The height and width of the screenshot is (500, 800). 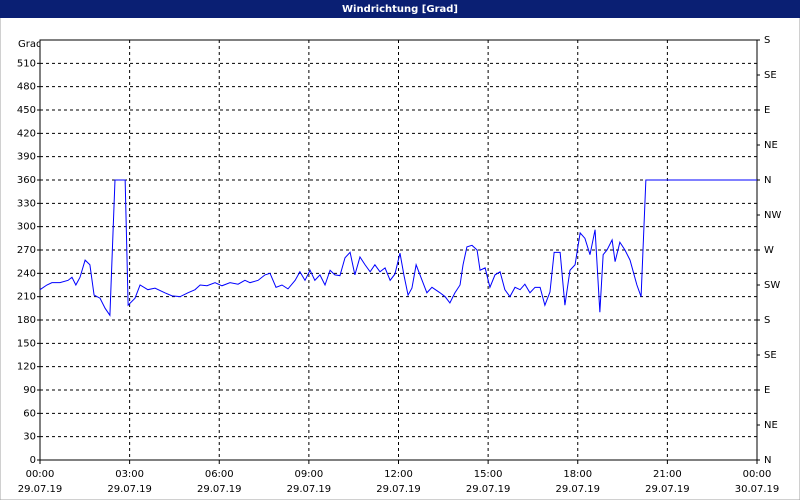 I want to click on chart-title: Windrichtung [Grad], so click(x=400, y=9).